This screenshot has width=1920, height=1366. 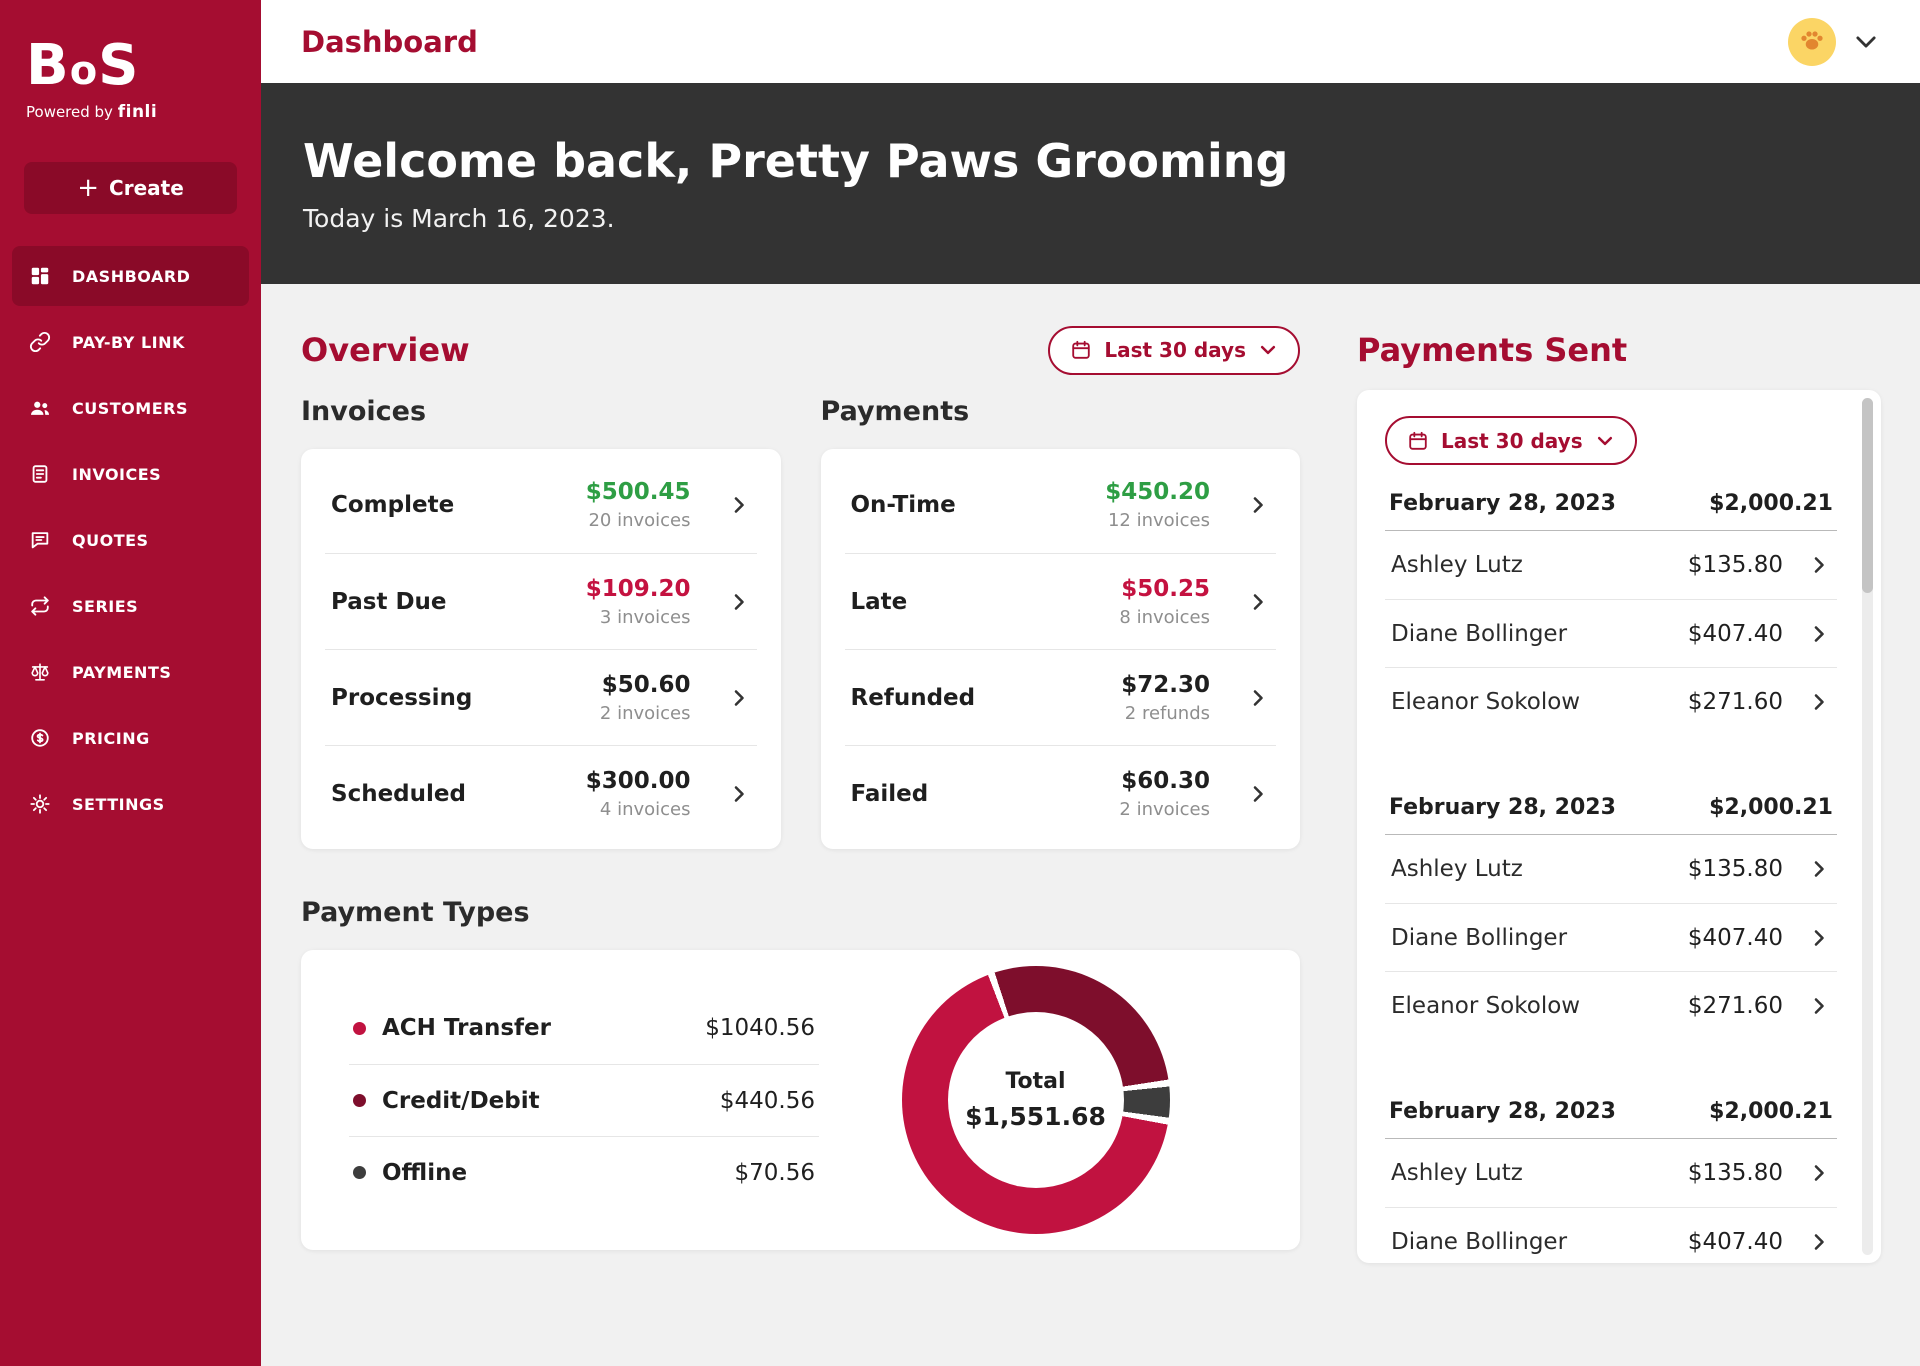 What do you see at coordinates (1157, 492) in the screenshot?
I see `amount: $450.20` at bounding box center [1157, 492].